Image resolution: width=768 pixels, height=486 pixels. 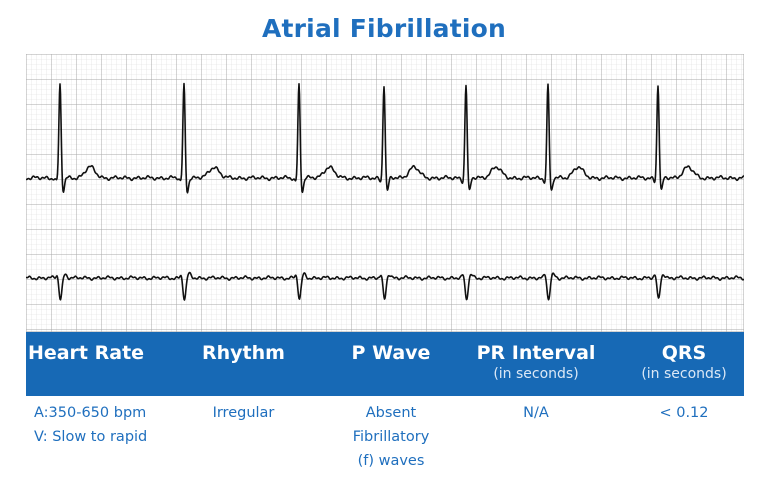 I want to click on value-p-wave: Absent Fibrillatory (f) waves, so click(x=391, y=437).